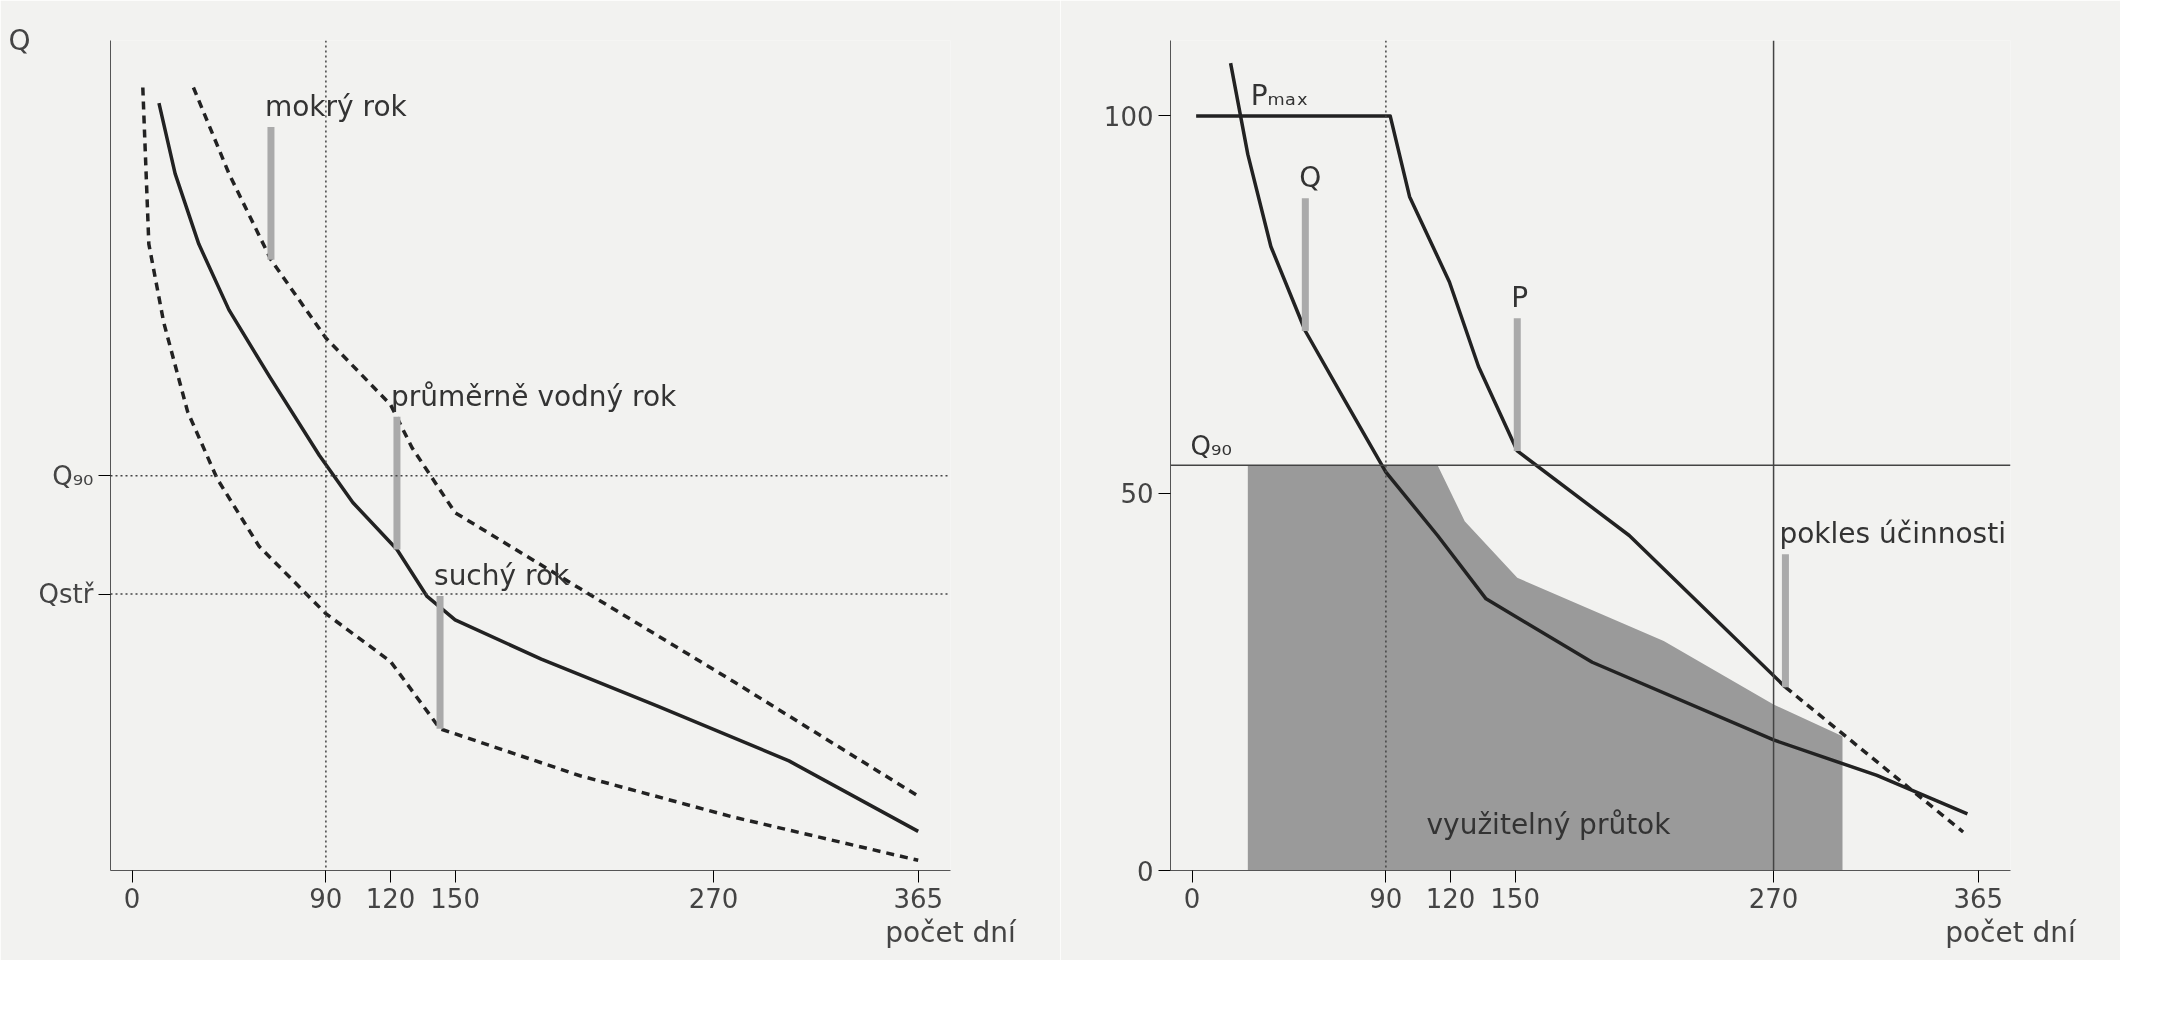  Describe the element at coordinates (1520, 298) in the screenshot. I see `annotation: P` at that location.